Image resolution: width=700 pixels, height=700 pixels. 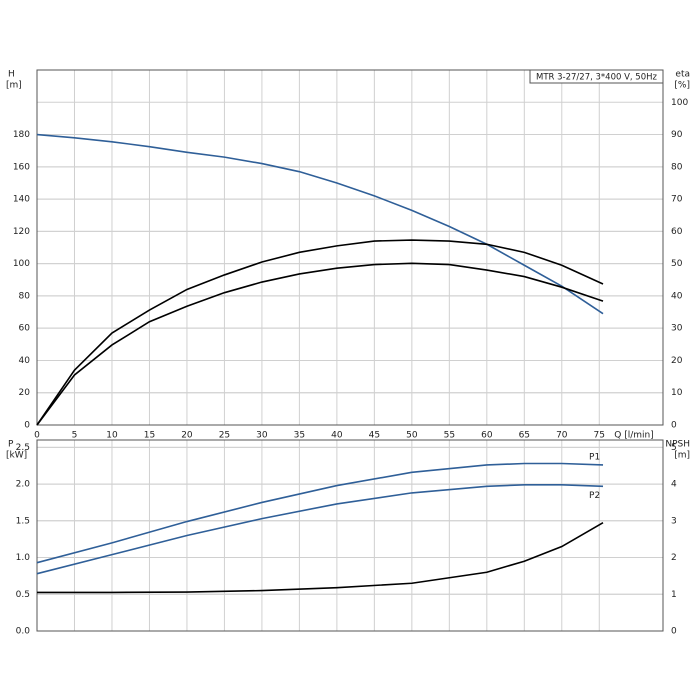 I want to click on y2-tick-label: 4, so click(x=674, y=485).